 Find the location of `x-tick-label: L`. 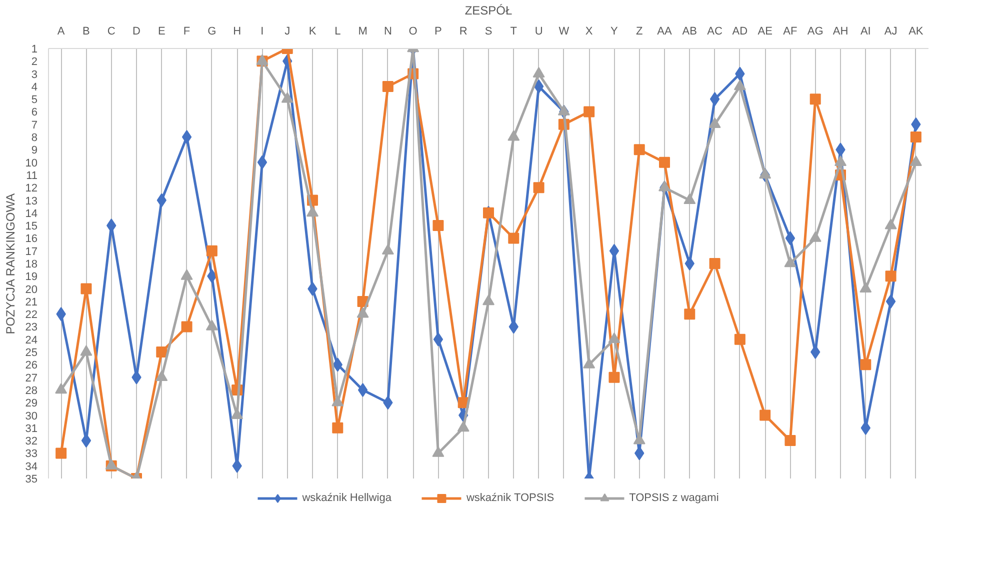

x-tick-label: L is located at coordinates (337, 32).